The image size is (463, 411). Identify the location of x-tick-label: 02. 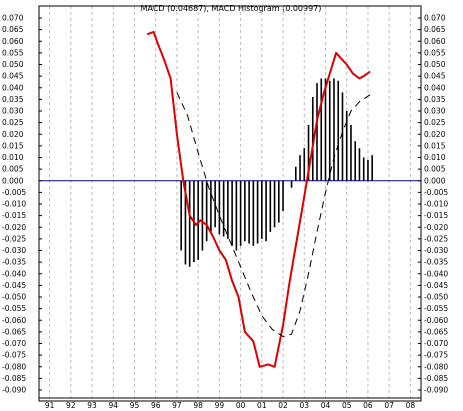
(283, 405).